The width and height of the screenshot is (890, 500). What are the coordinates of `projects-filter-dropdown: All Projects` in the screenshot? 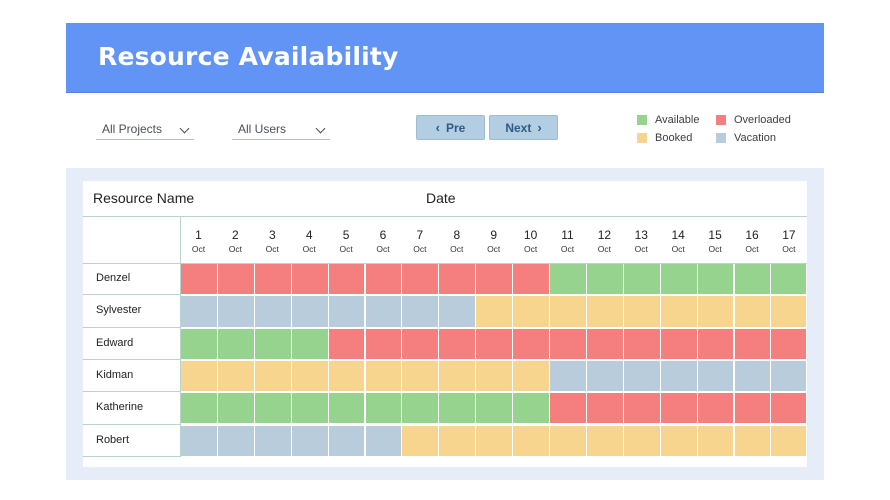 It's located at (145, 130).